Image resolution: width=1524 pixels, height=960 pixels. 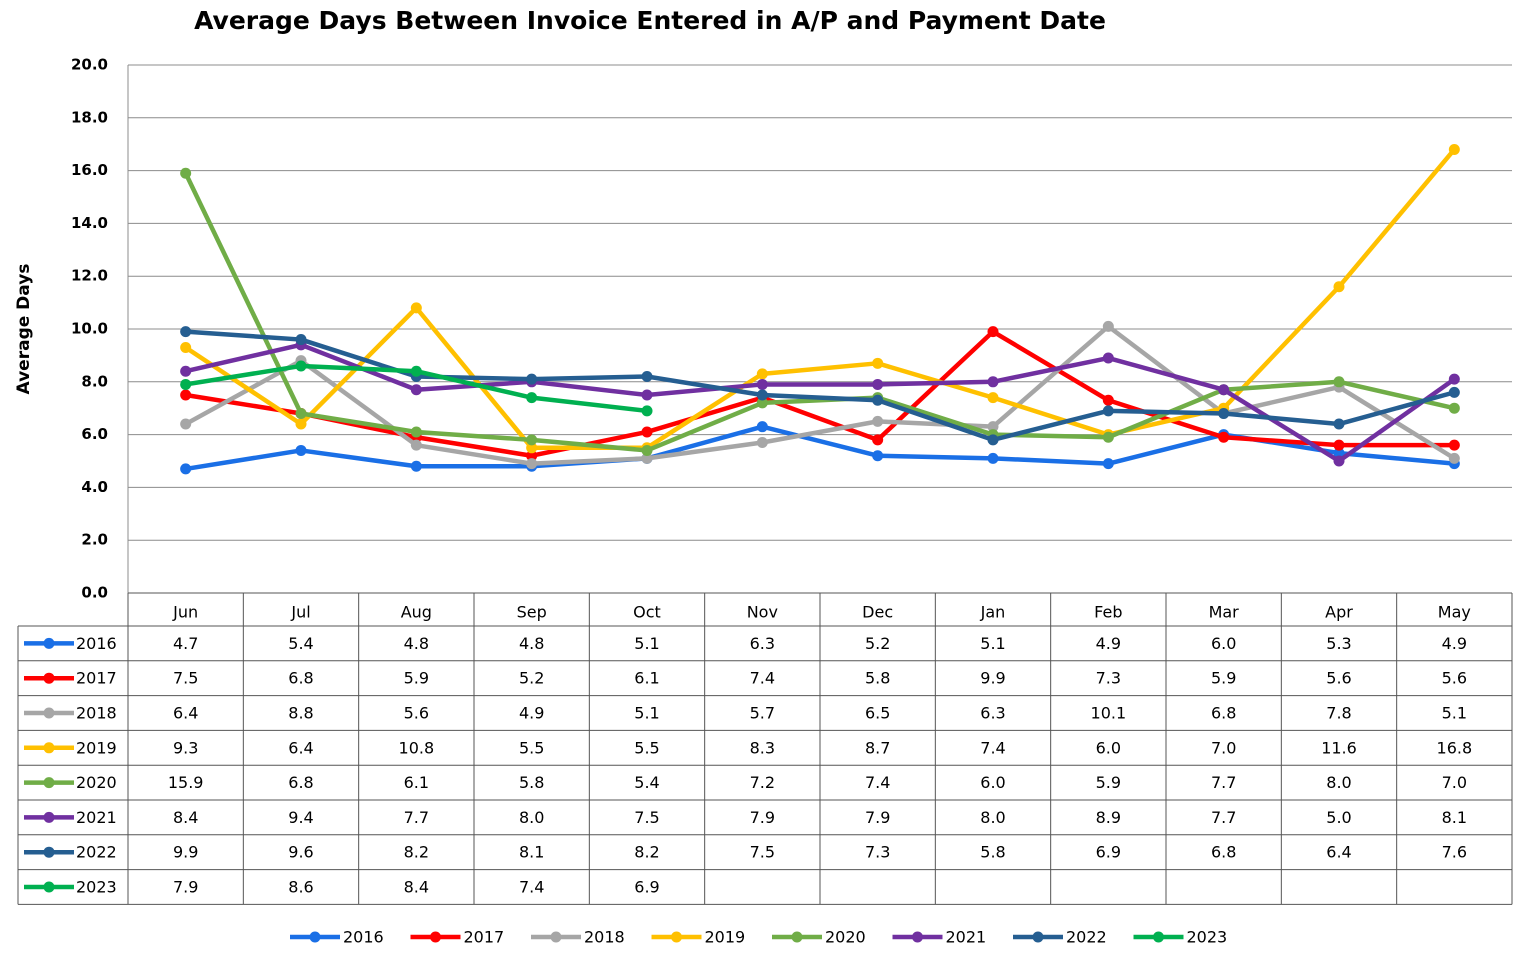 I want to click on table-cell: 7.4, so click(x=531, y=887).